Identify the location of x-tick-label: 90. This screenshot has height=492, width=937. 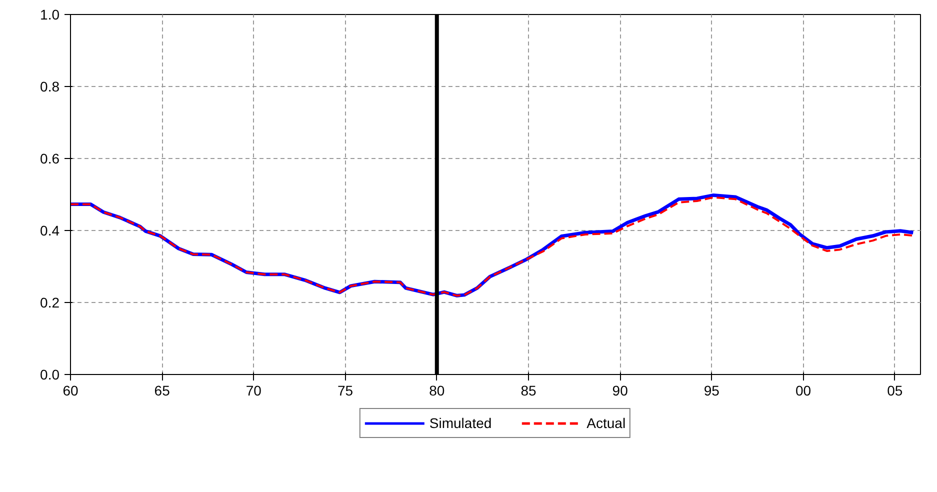
(620, 390).